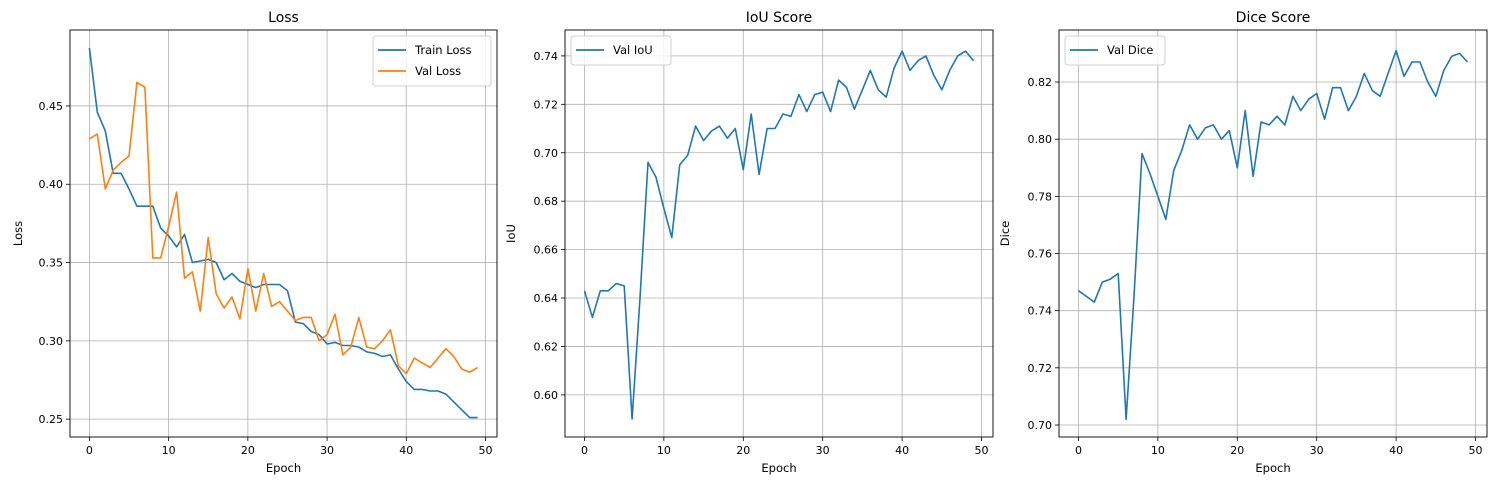 The height and width of the screenshot is (494, 1490). I want to click on y-tick-label: 0.66, so click(546, 250).